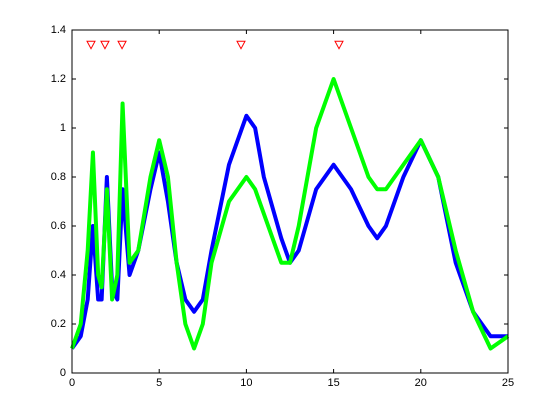 The height and width of the screenshot is (420, 560). Describe the element at coordinates (508, 383) in the screenshot. I see `x-tick-label: 25` at that location.